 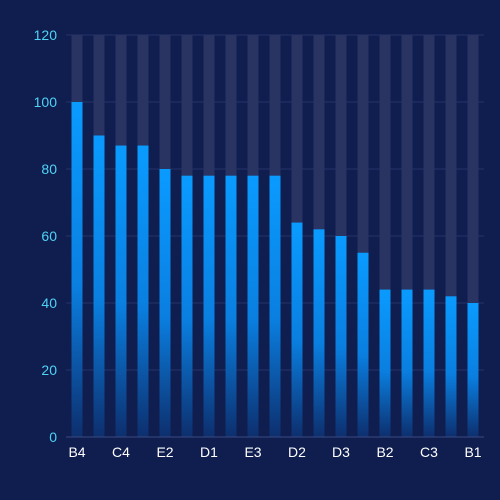 I want to click on y-tick-label: 20, so click(x=49, y=370).